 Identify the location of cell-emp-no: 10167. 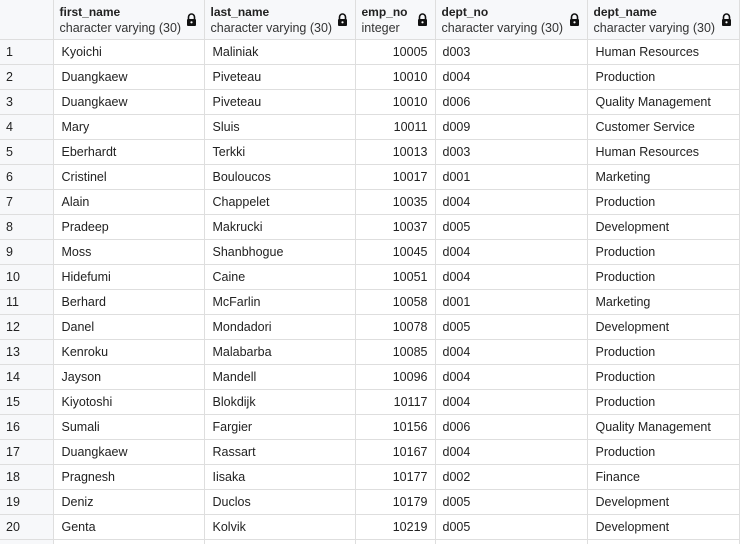
(395, 452).